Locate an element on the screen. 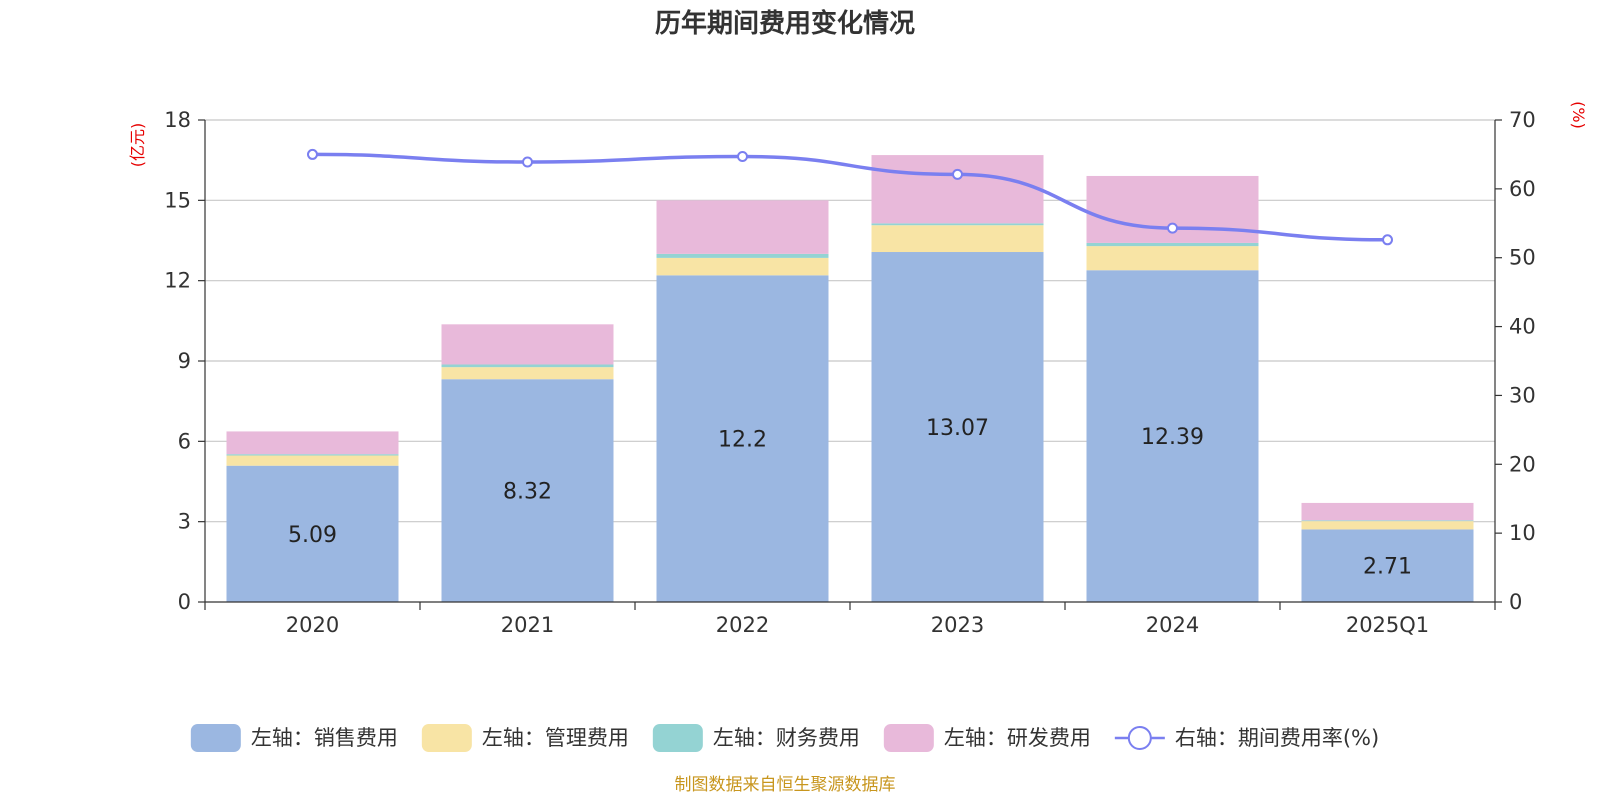 This screenshot has height=800, width=1600. data-label: 12.2 is located at coordinates (742, 440).